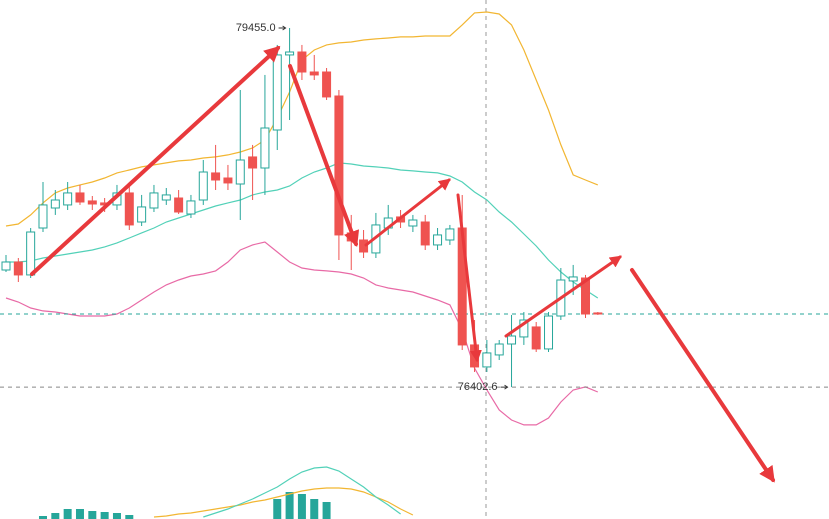  What do you see at coordinates (256, 28) in the screenshot?
I see `max-label: 79455.0` at bounding box center [256, 28].